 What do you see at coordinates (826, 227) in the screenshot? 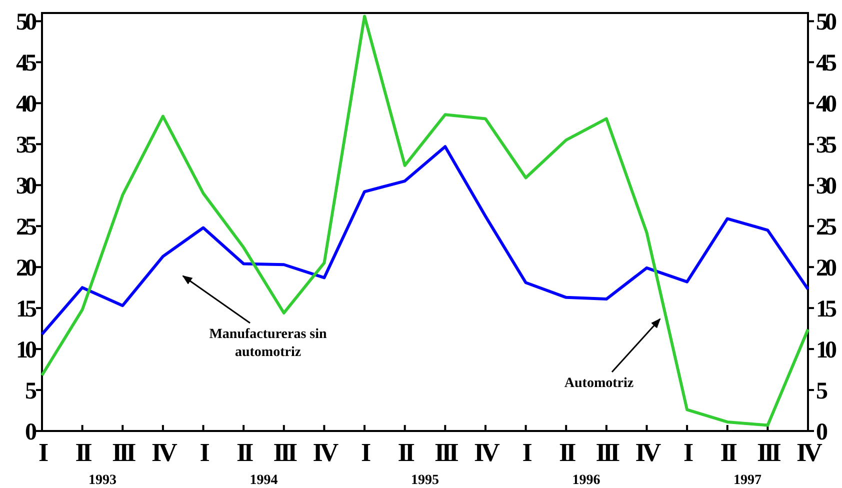
I see `y2-tick-label: 25` at bounding box center [826, 227].